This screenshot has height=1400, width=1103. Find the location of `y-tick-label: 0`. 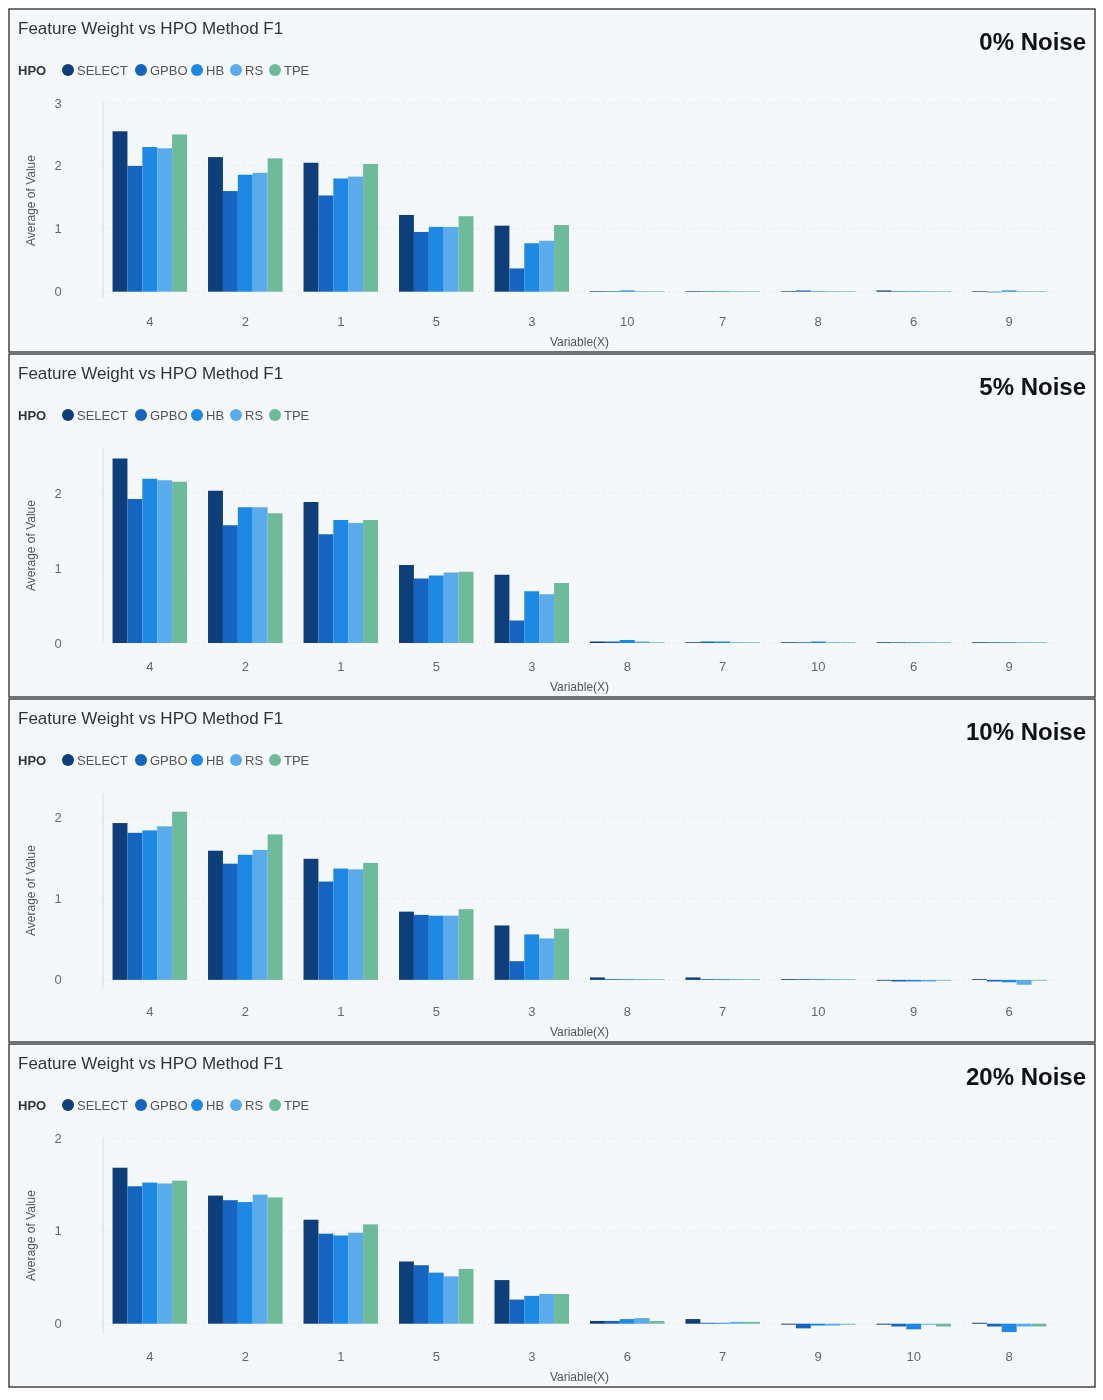

y-tick-label: 0 is located at coordinates (58, 980).